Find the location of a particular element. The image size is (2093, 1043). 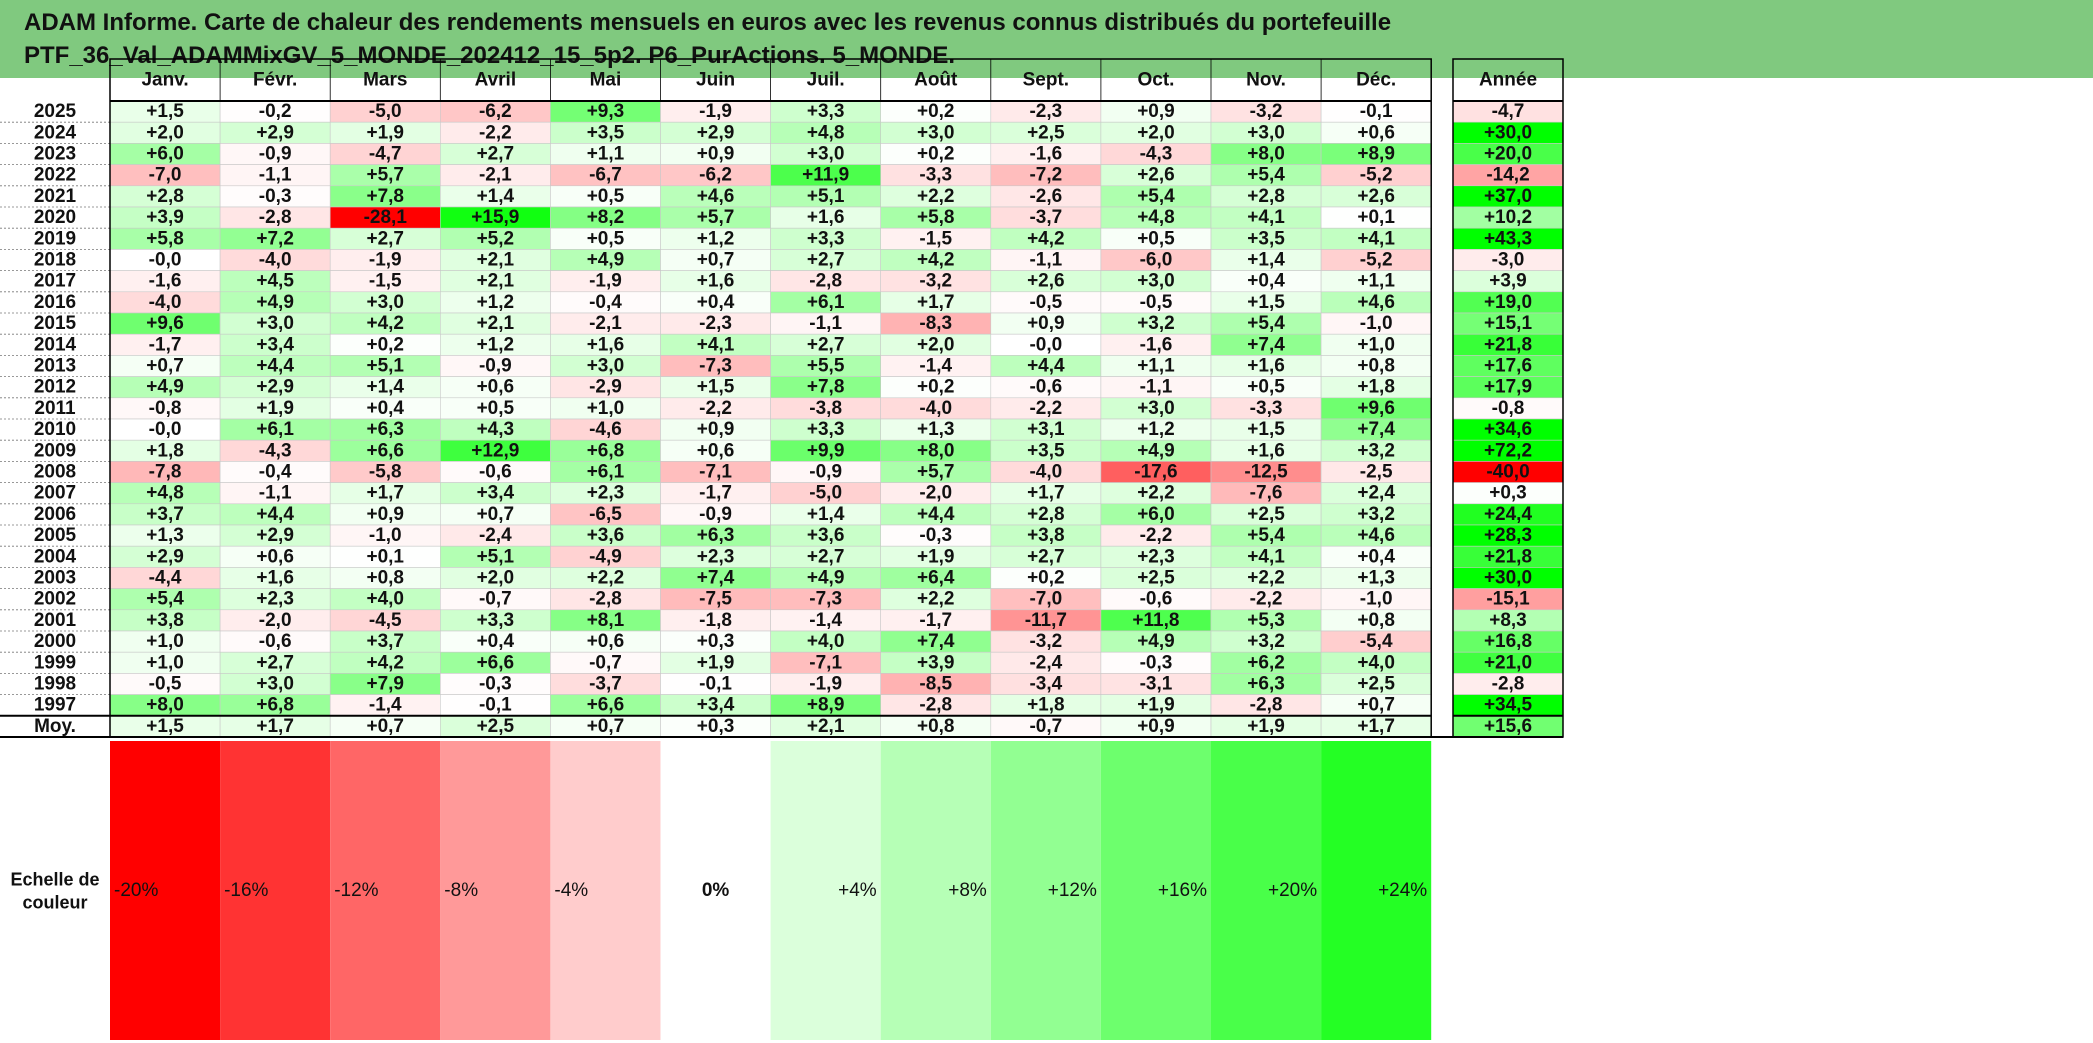

cell-value: -0,5 is located at coordinates (165, 684).